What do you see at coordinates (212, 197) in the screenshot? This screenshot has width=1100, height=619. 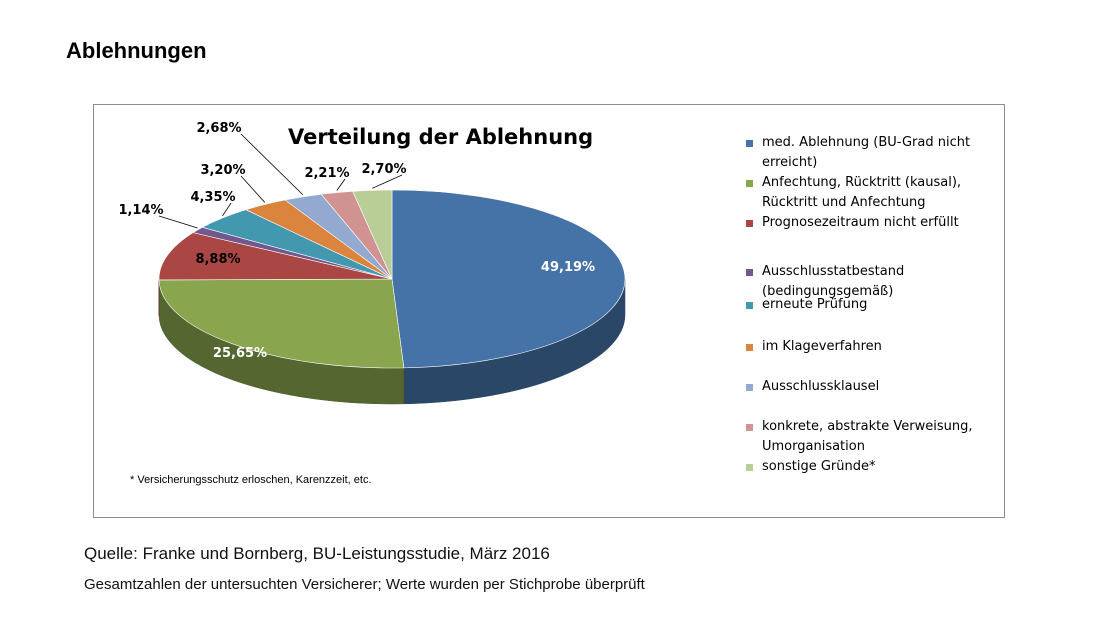 I see `pie-label-4: 4,35%` at bounding box center [212, 197].